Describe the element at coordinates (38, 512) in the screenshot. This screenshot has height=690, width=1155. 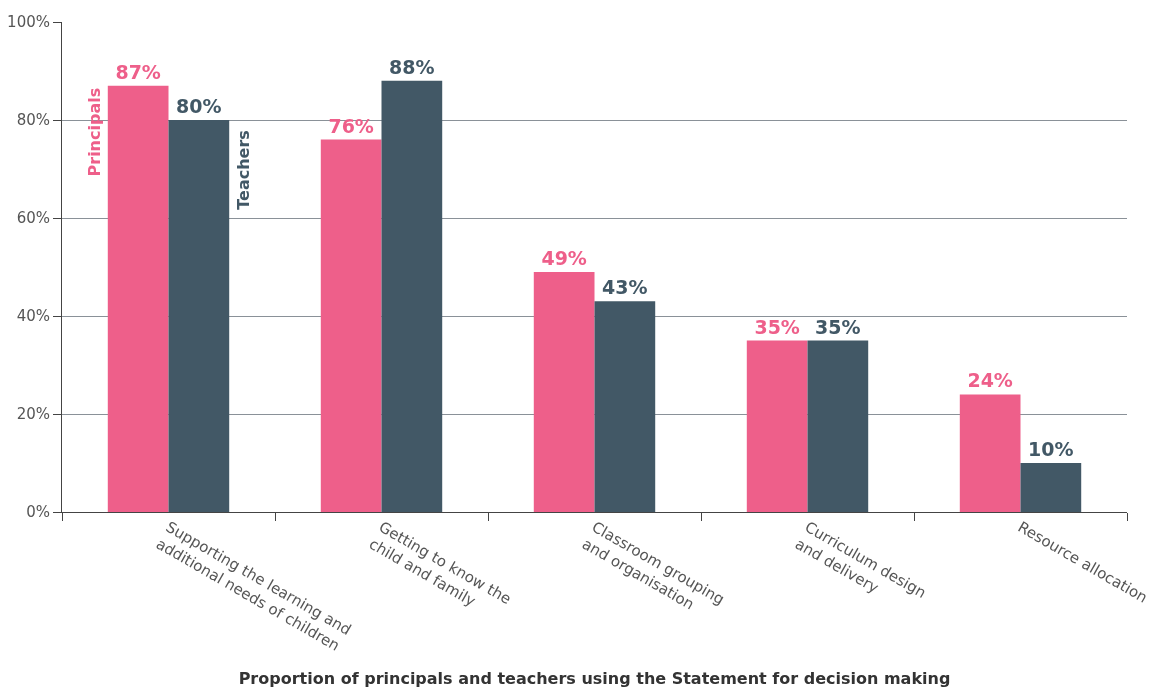
I see `y-tick-label: 0%` at that location.